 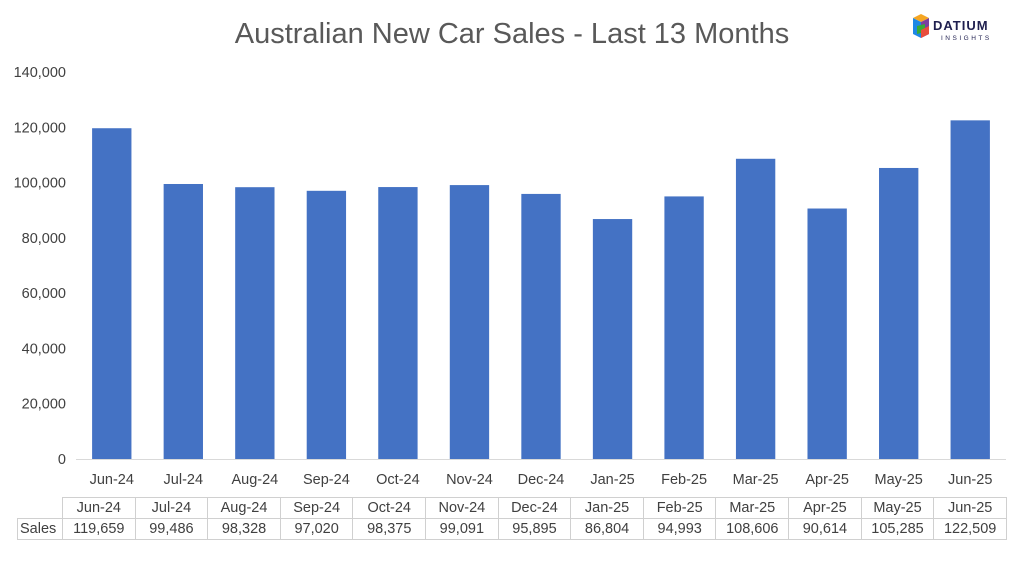 What do you see at coordinates (40, 508) in the screenshot?
I see `table-corner-cell` at bounding box center [40, 508].